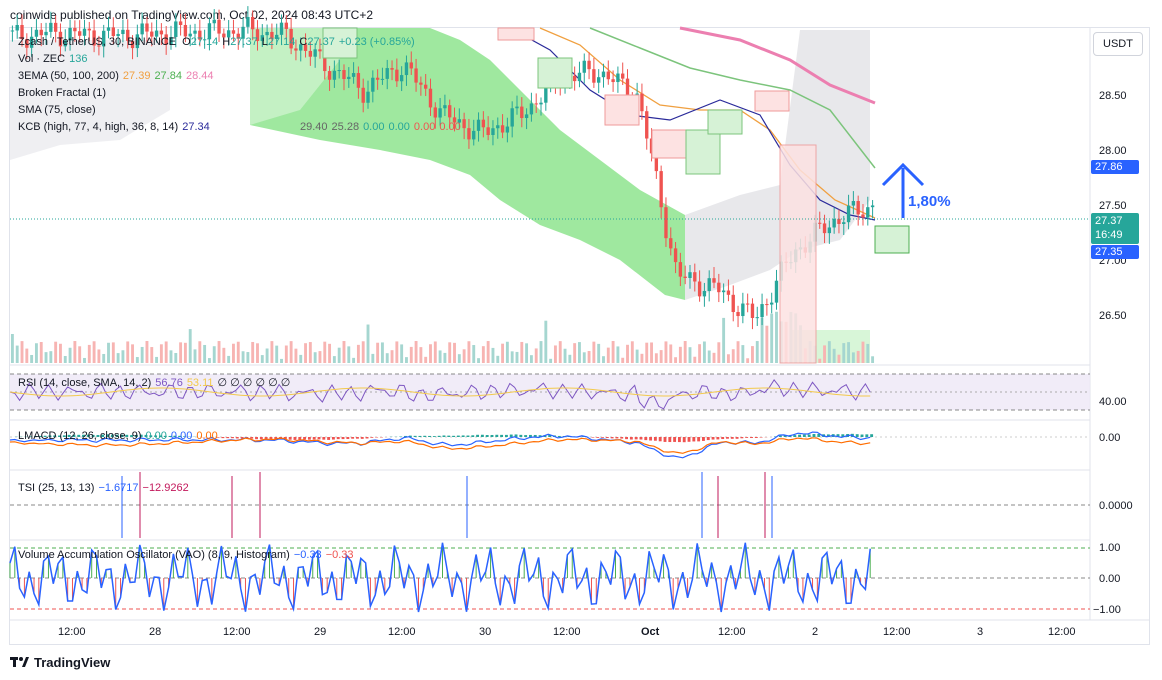  What do you see at coordinates (450, 127) in the screenshot?
I see `kcb-extra: 0.00` at bounding box center [450, 127].